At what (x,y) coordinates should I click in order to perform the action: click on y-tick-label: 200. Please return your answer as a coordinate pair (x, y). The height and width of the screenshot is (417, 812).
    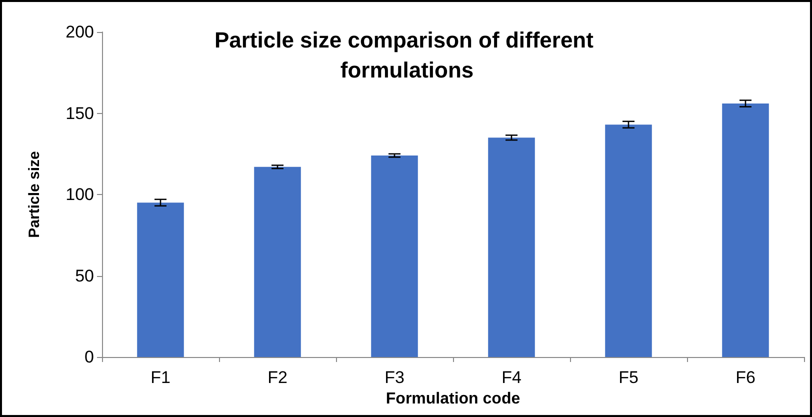
    Looking at the image, I should click on (80, 32).